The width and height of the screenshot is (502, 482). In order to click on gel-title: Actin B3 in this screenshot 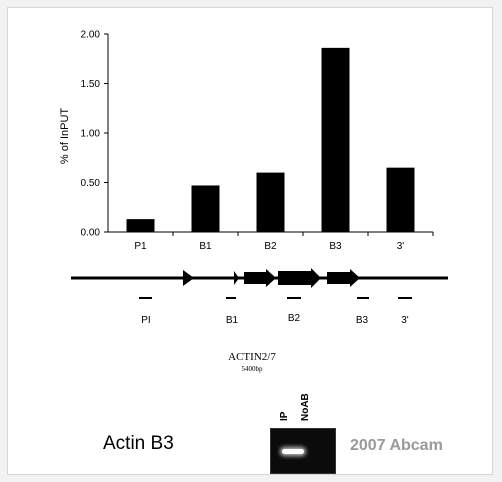, I will do `click(138, 443)`.